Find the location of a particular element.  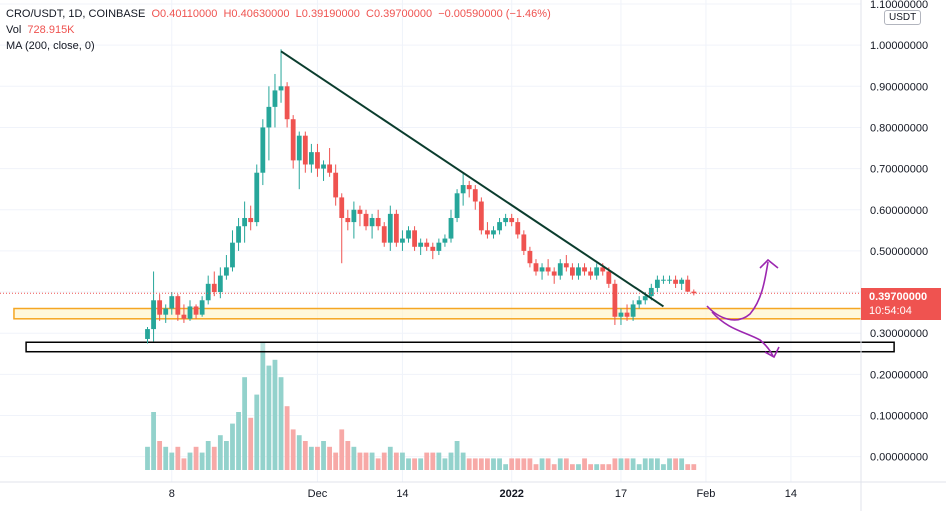

y-tick-label: 0.20000000 is located at coordinates (899, 375).